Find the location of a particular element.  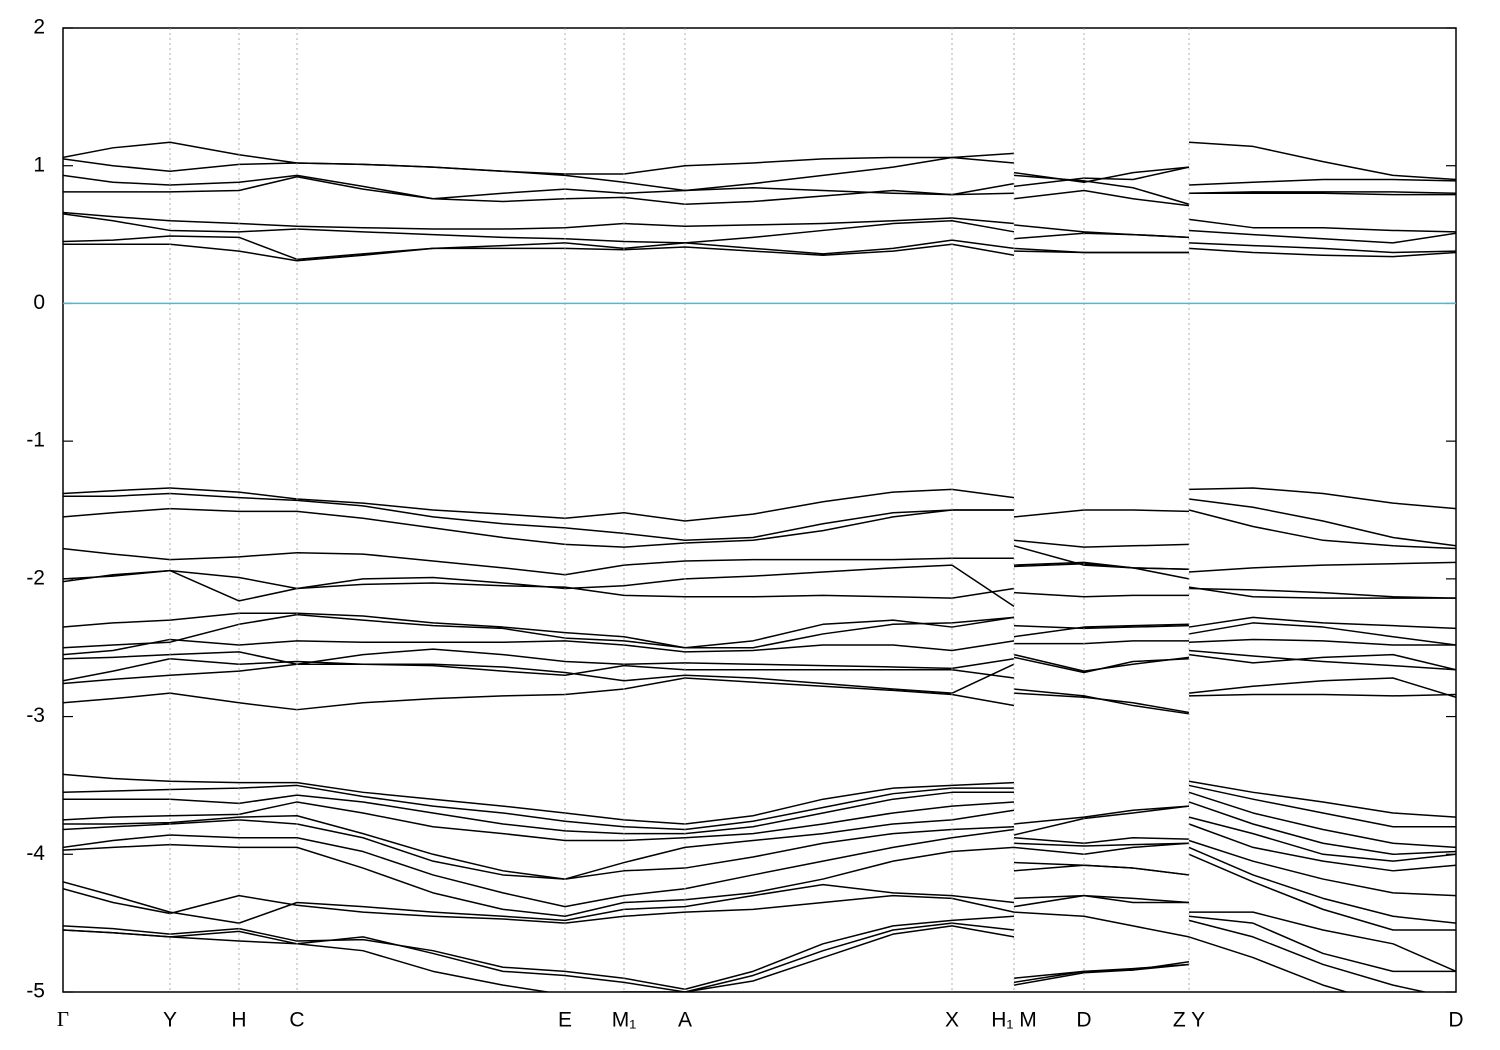

y-tick-label: 1 is located at coordinates (39, 164).